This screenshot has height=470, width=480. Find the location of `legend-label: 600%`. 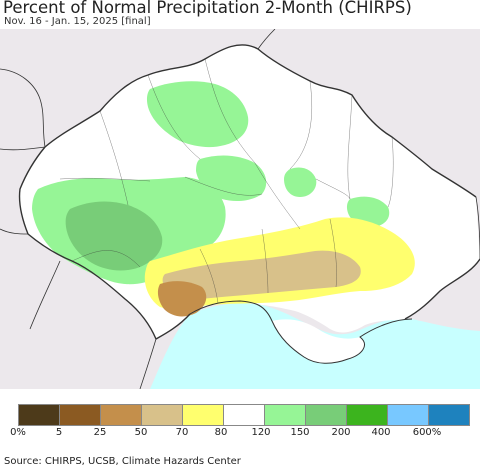

legend-label: 600% is located at coordinates (427, 432).